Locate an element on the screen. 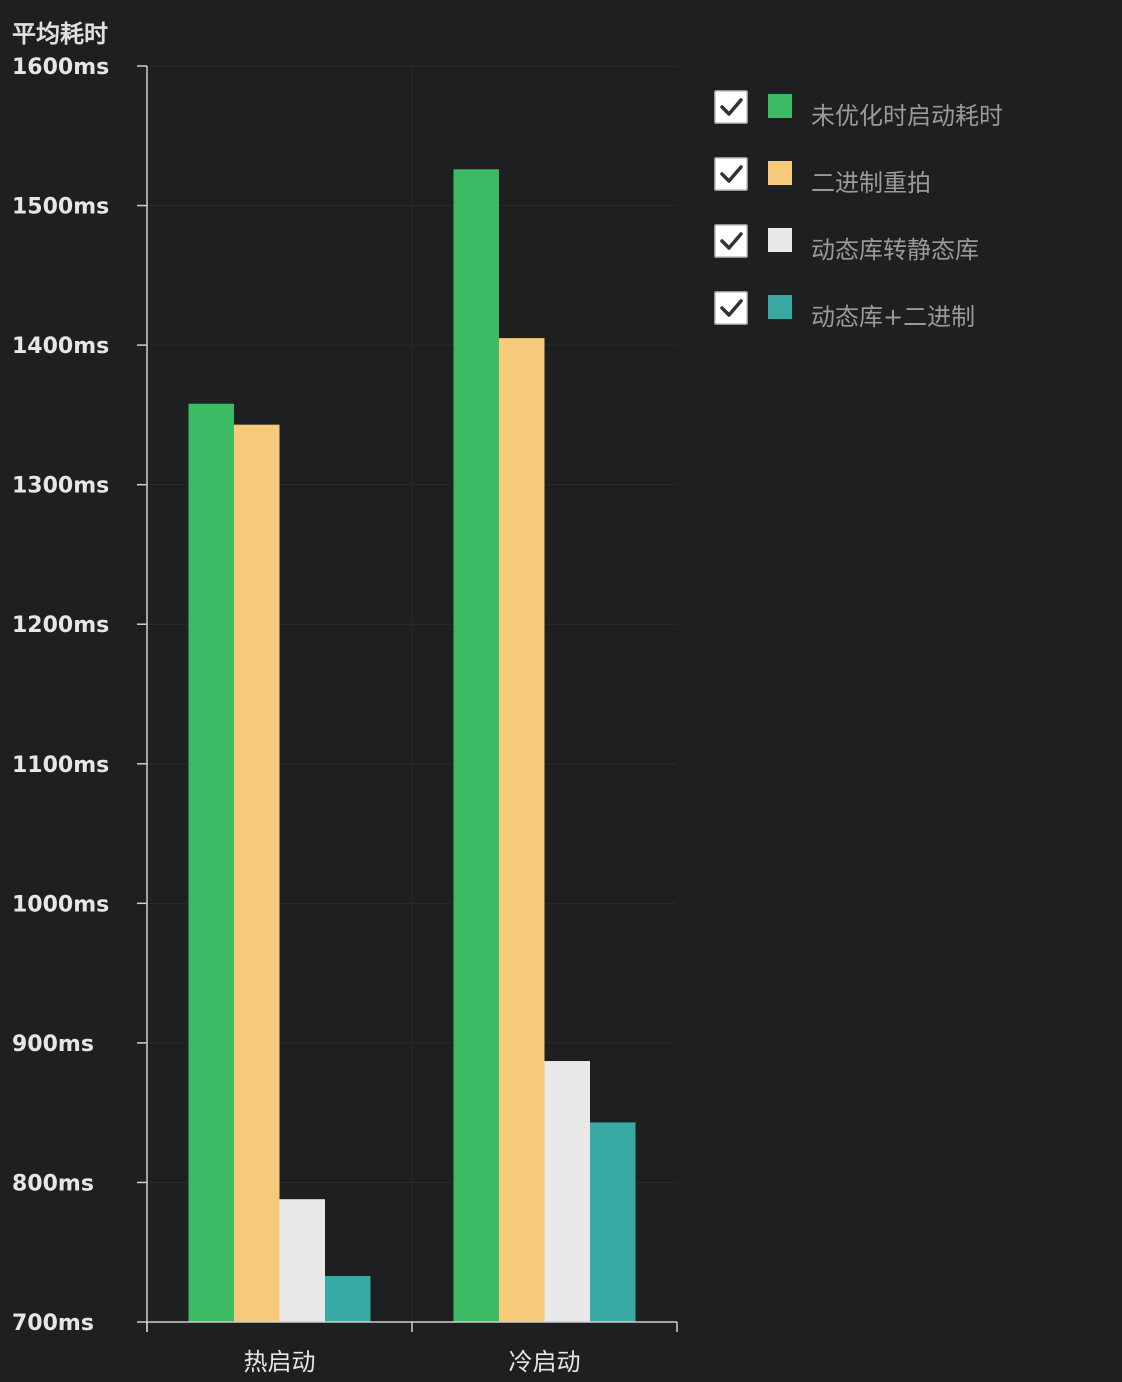  y-tick-label: 1300ms is located at coordinates (60, 486).